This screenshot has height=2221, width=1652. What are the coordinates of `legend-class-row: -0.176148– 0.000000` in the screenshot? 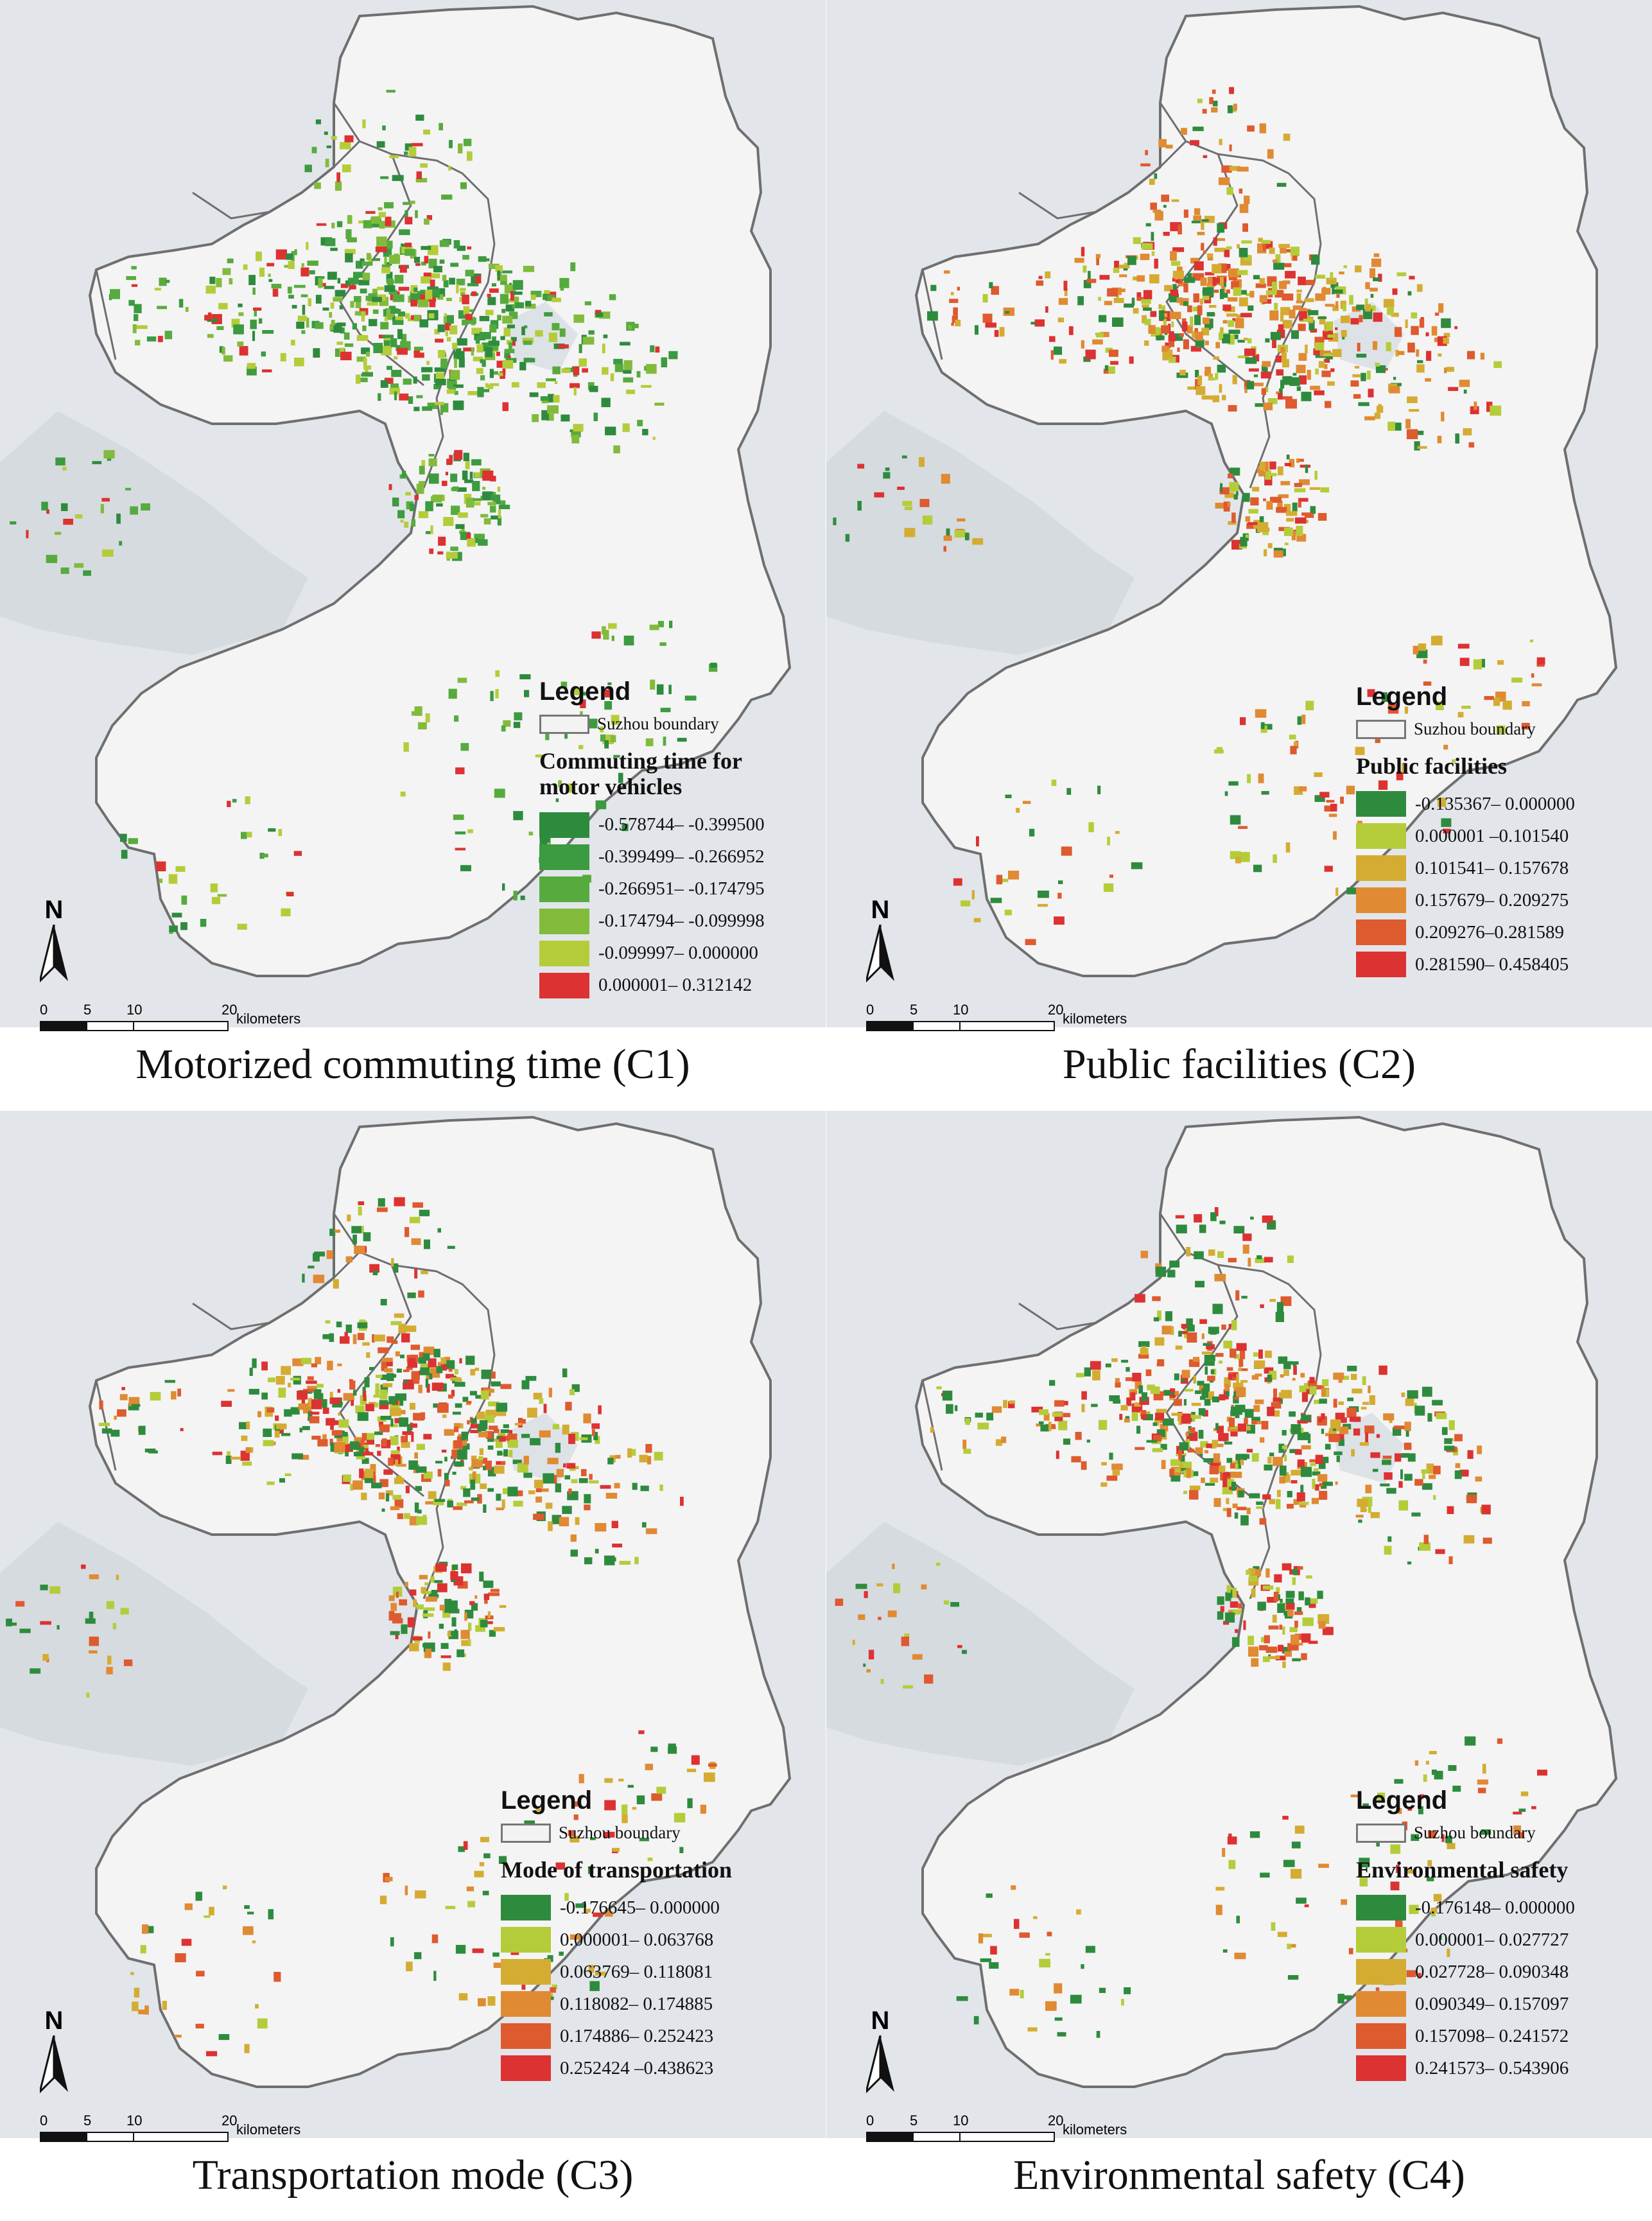 It's located at (1466, 1908).